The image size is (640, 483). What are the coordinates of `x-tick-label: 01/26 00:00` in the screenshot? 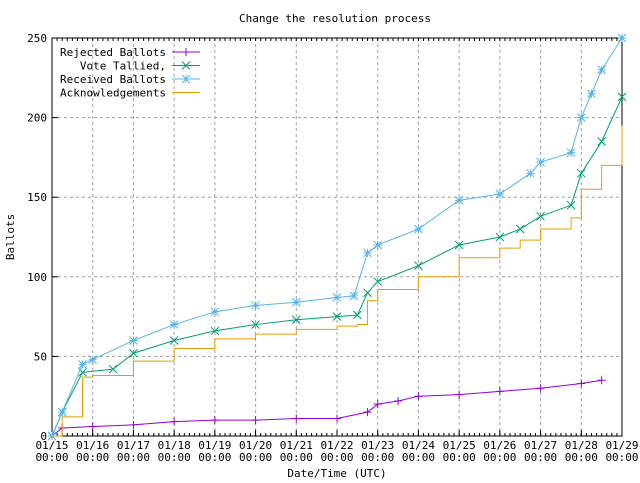 It's located at (499, 451).